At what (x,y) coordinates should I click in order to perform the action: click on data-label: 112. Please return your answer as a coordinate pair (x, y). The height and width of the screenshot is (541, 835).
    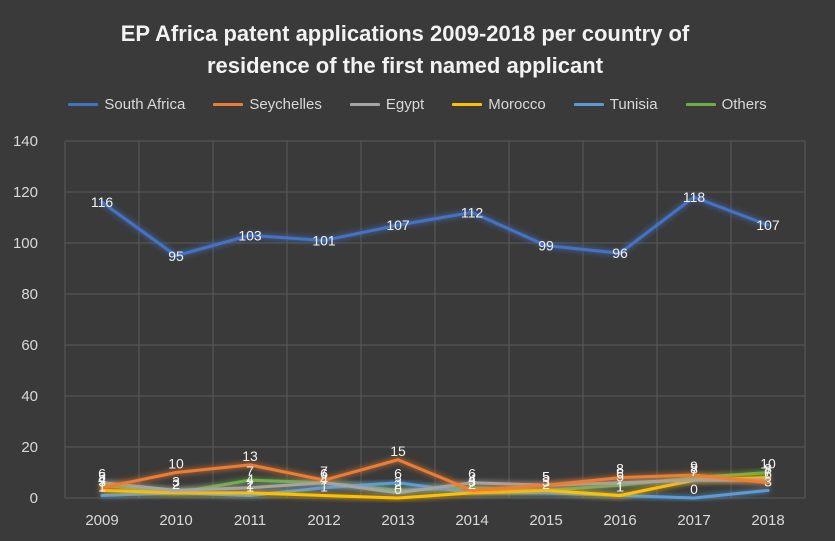
    Looking at the image, I should click on (472, 212).